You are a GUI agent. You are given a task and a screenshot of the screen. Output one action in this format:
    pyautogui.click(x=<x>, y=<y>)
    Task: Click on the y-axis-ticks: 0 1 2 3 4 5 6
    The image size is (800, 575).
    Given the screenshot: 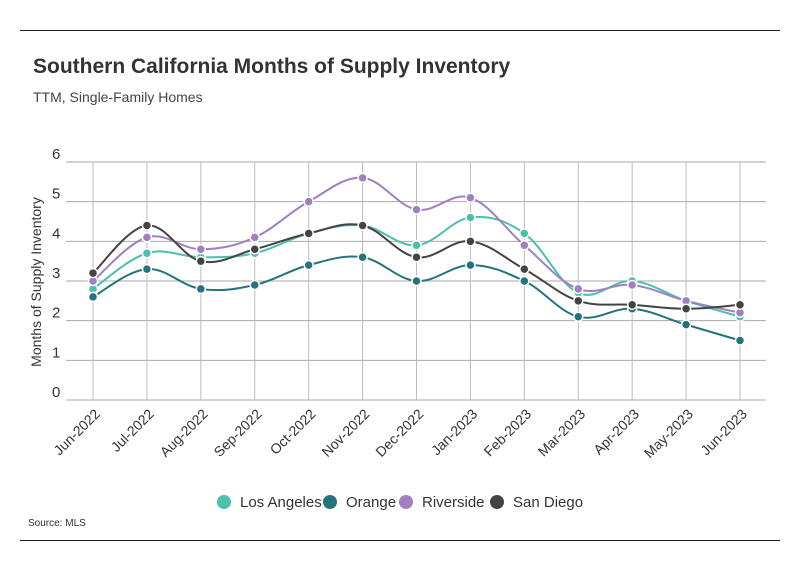 What is the action you would take?
    pyautogui.click(x=56, y=273)
    